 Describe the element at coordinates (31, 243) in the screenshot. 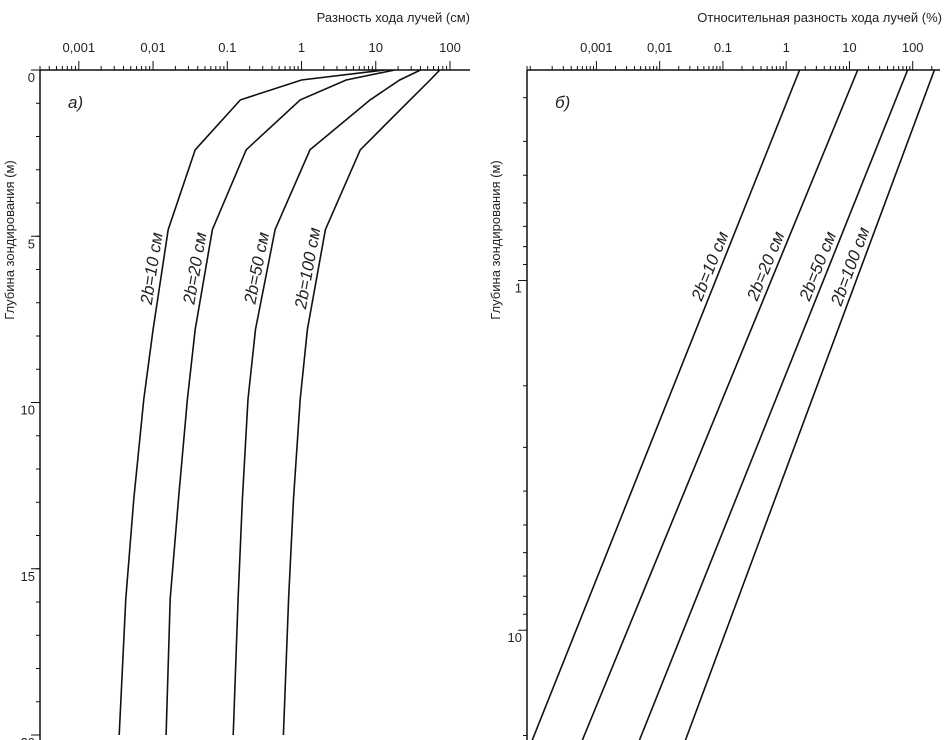

I see `y-tick-label: 5` at that location.